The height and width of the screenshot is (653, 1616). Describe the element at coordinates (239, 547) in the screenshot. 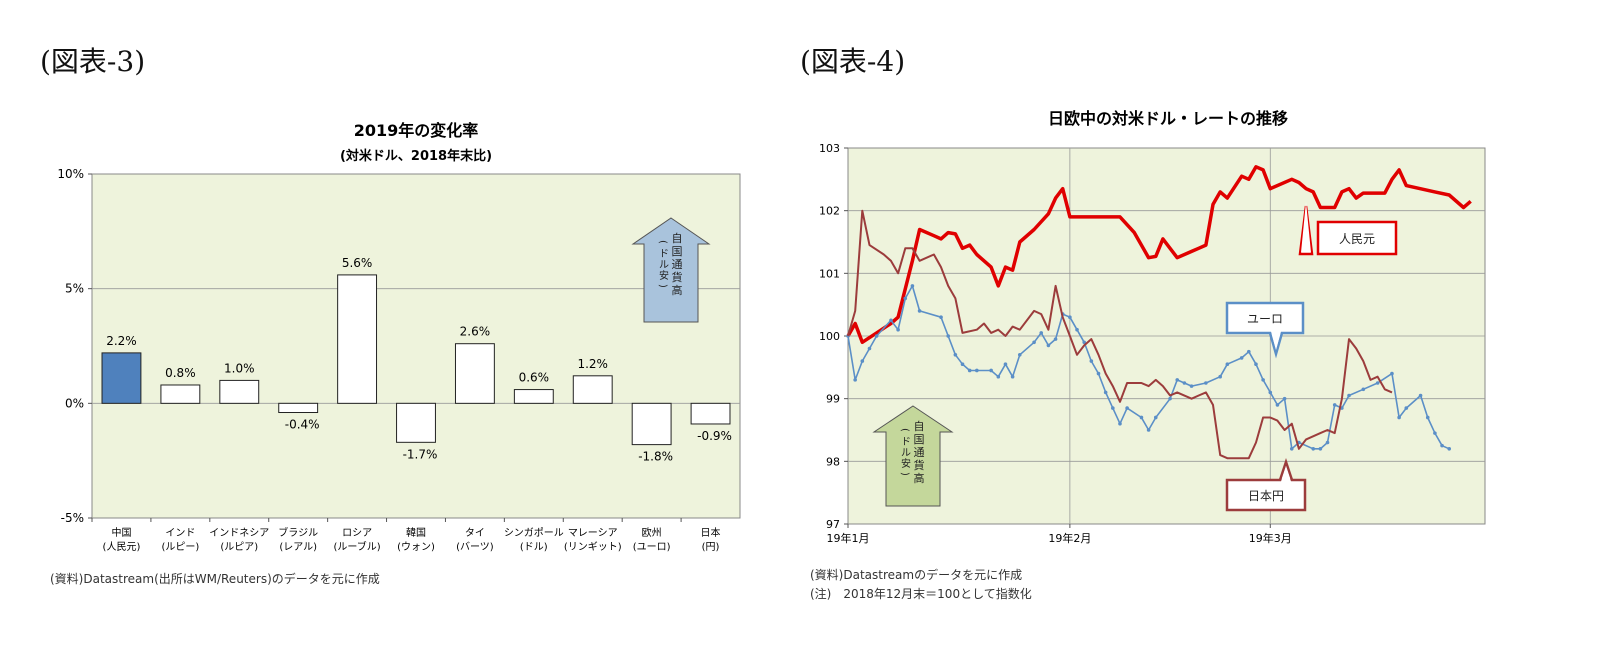

I see `x-tick-label-sub: (ルピア)` at that location.